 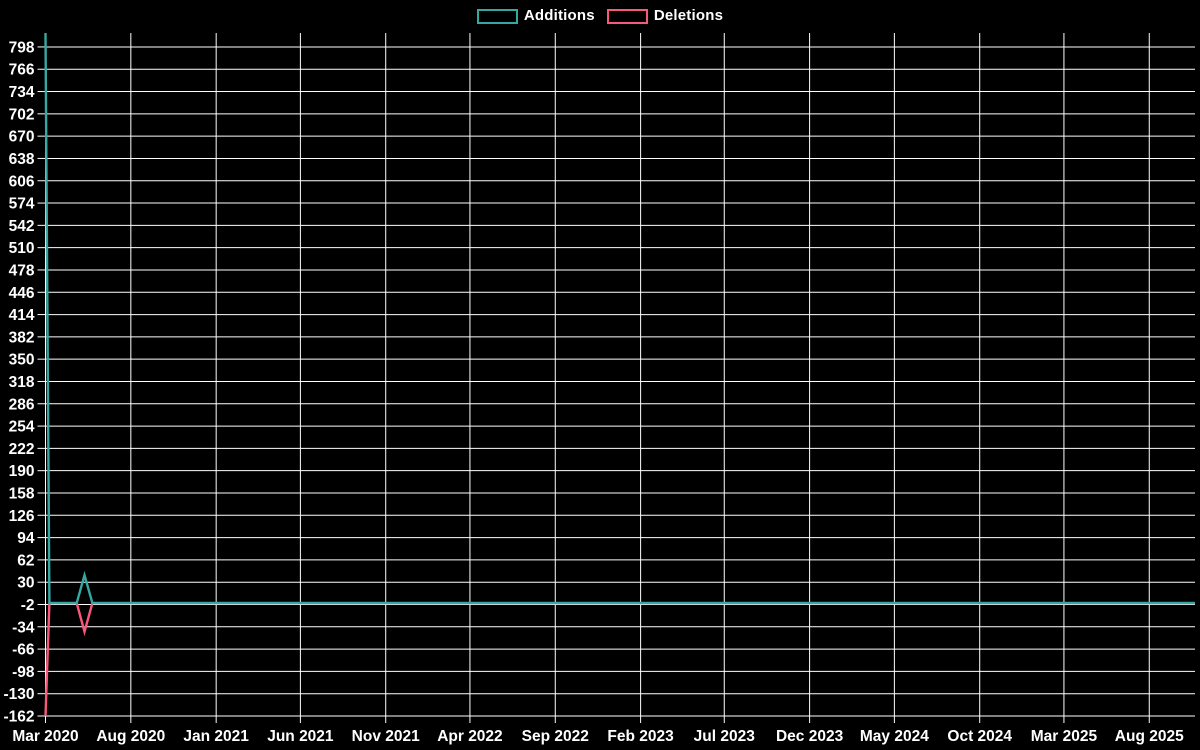 What do you see at coordinates (18, 694) in the screenshot?
I see `y-tick-label: -130` at bounding box center [18, 694].